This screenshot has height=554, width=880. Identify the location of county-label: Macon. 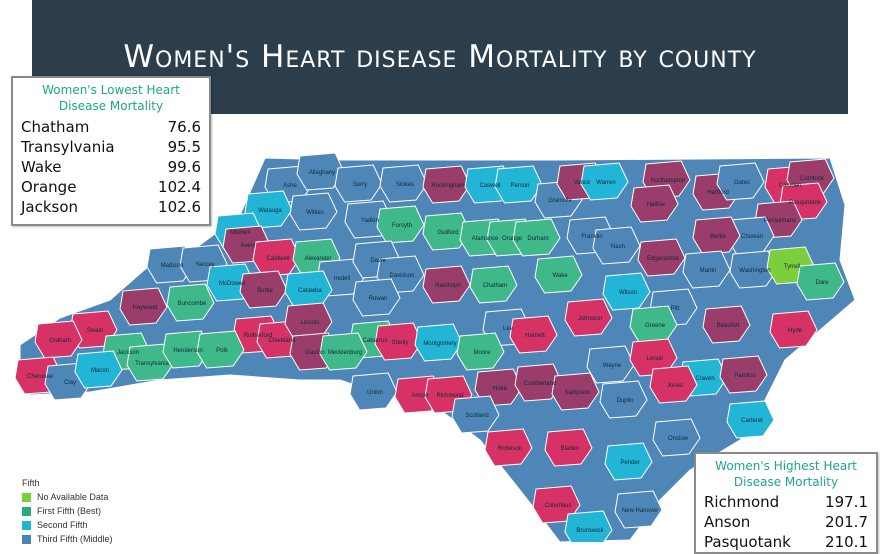
(100, 371).